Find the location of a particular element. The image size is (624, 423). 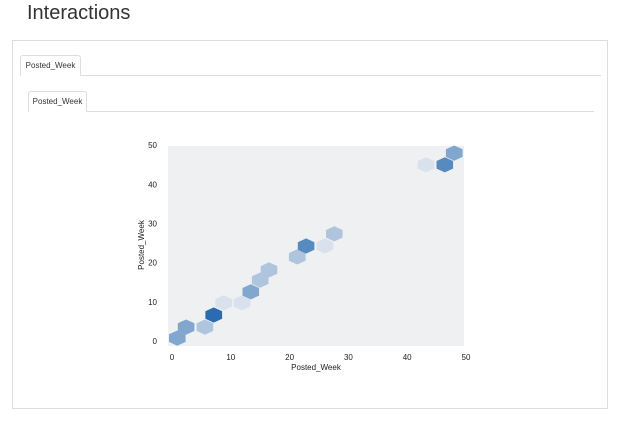

y-axis-label: Posted_Week is located at coordinates (141, 244).